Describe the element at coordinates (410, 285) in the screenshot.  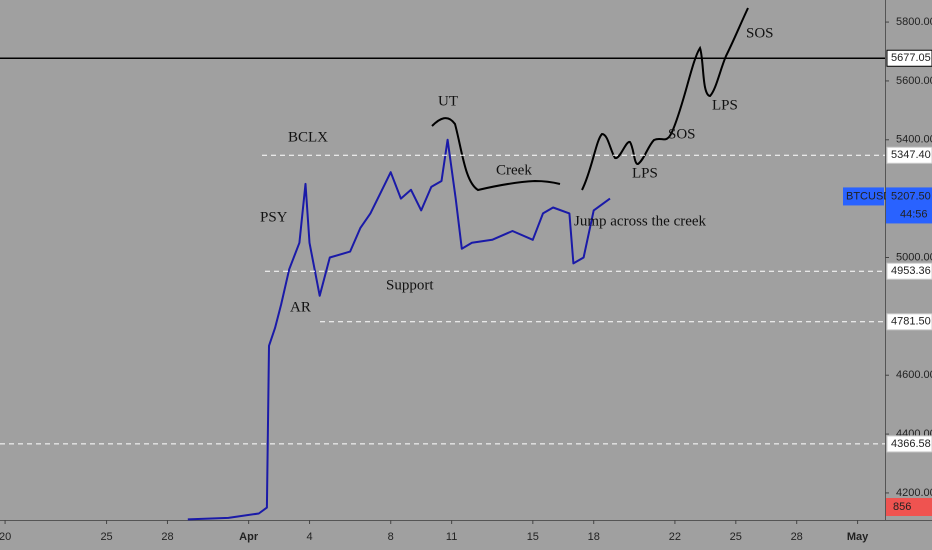
I see `annotation: Support` at that location.